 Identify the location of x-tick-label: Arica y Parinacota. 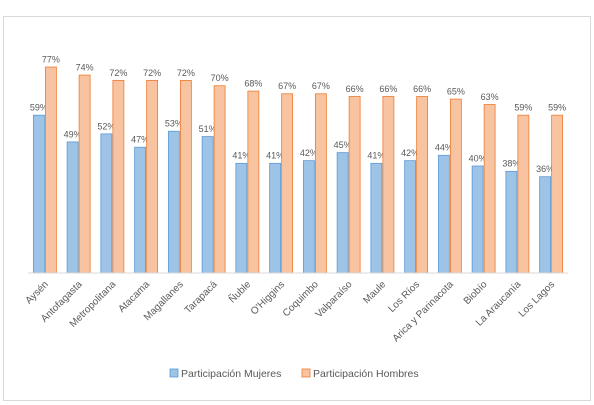
(423, 311).